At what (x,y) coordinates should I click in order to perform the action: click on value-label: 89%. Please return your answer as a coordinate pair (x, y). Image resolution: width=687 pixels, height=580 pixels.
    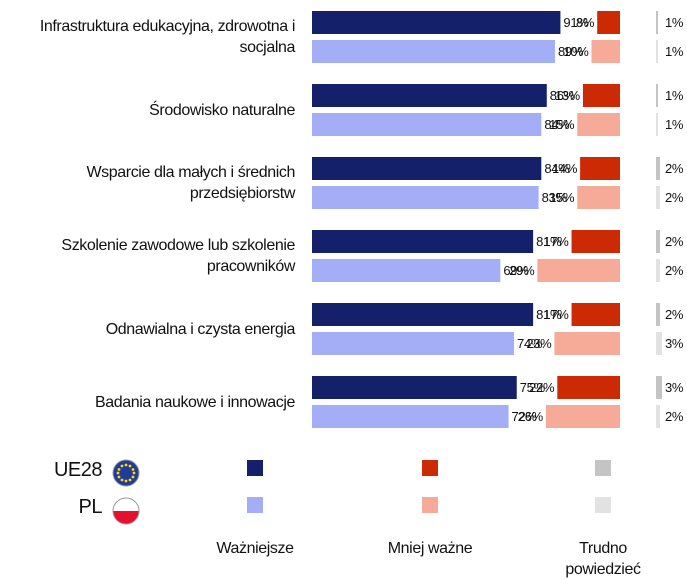
    Looking at the image, I should click on (571, 51).